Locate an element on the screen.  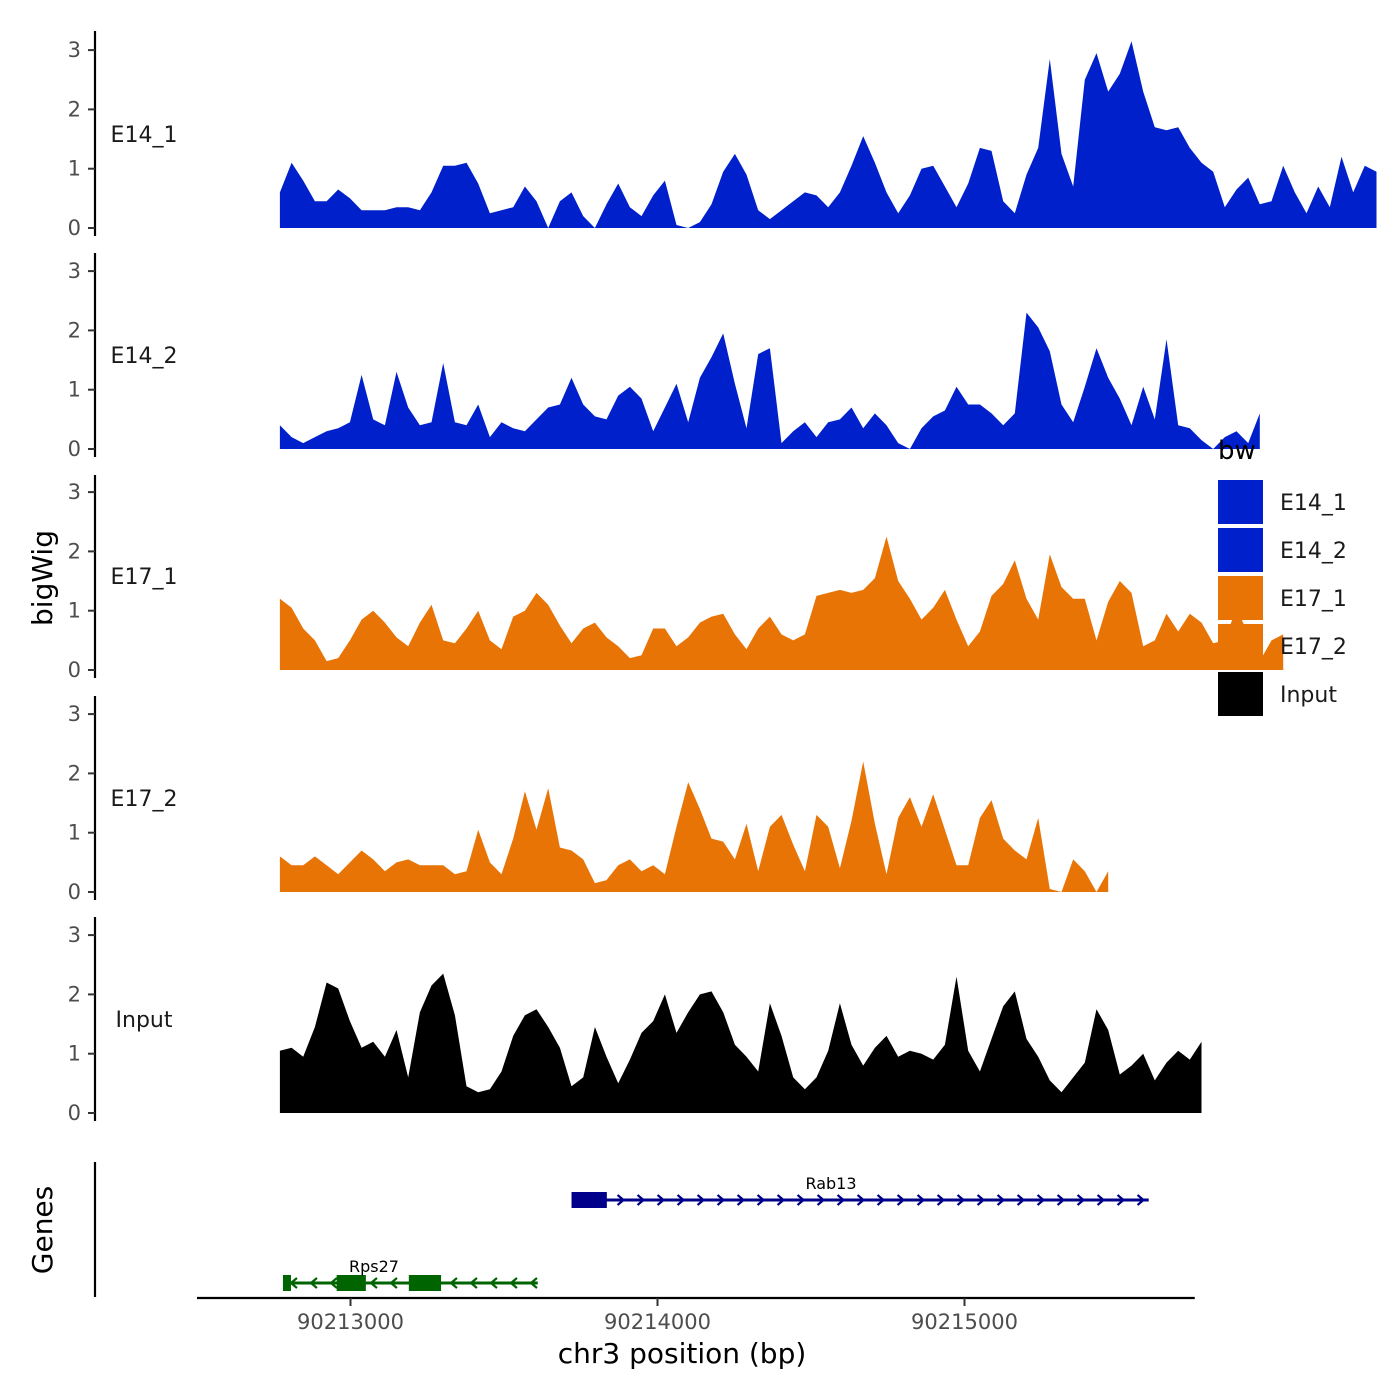
track-E17_1: 0 1 2 3 E17_1 is located at coordinates (676, 578).